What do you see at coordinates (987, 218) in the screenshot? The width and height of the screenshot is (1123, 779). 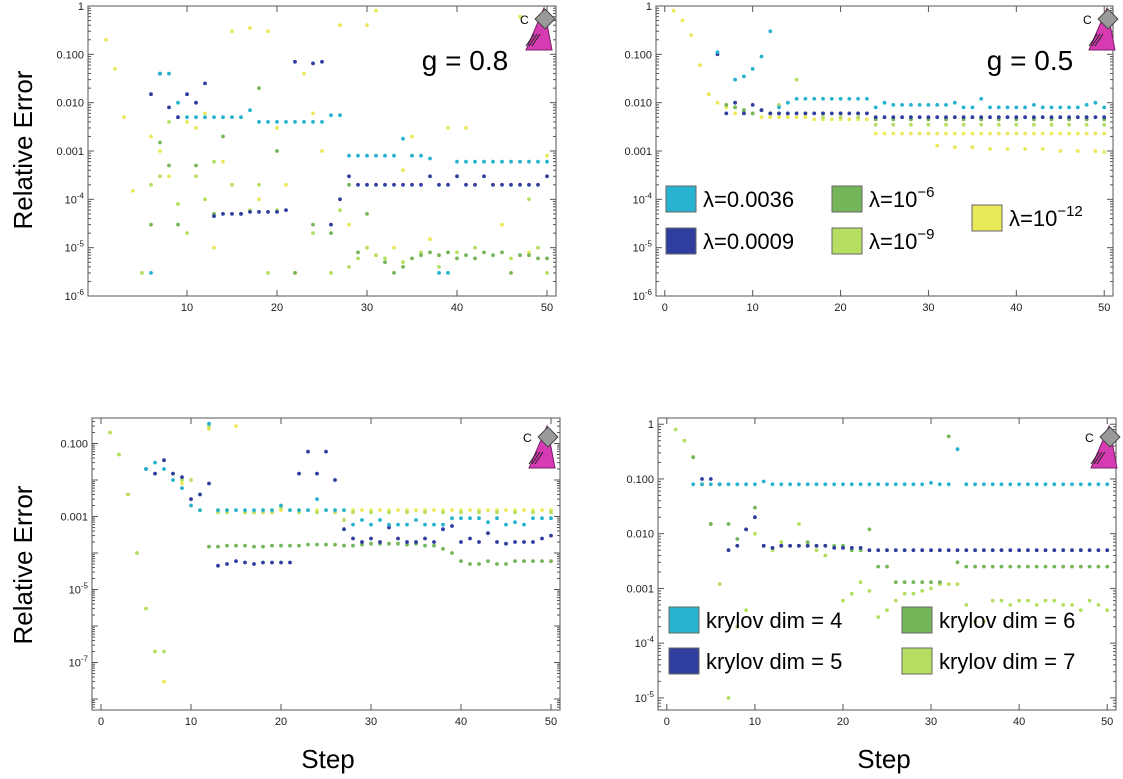 I see `legend-swatch` at bounding box center [987, 218].